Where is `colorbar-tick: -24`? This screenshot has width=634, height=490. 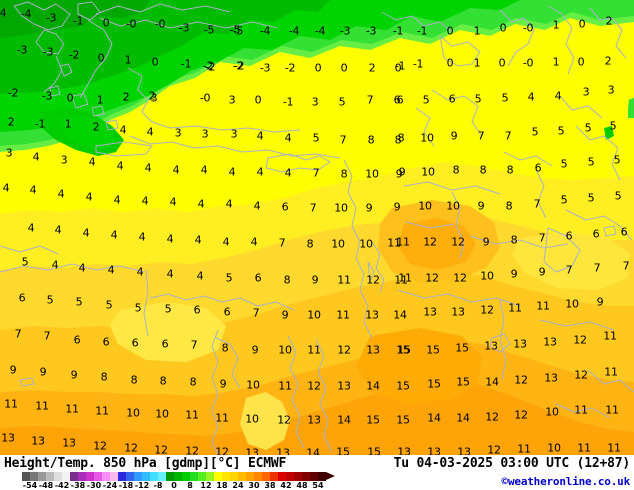 colorbar-tick: -24 is located at coordinates (110, 485).